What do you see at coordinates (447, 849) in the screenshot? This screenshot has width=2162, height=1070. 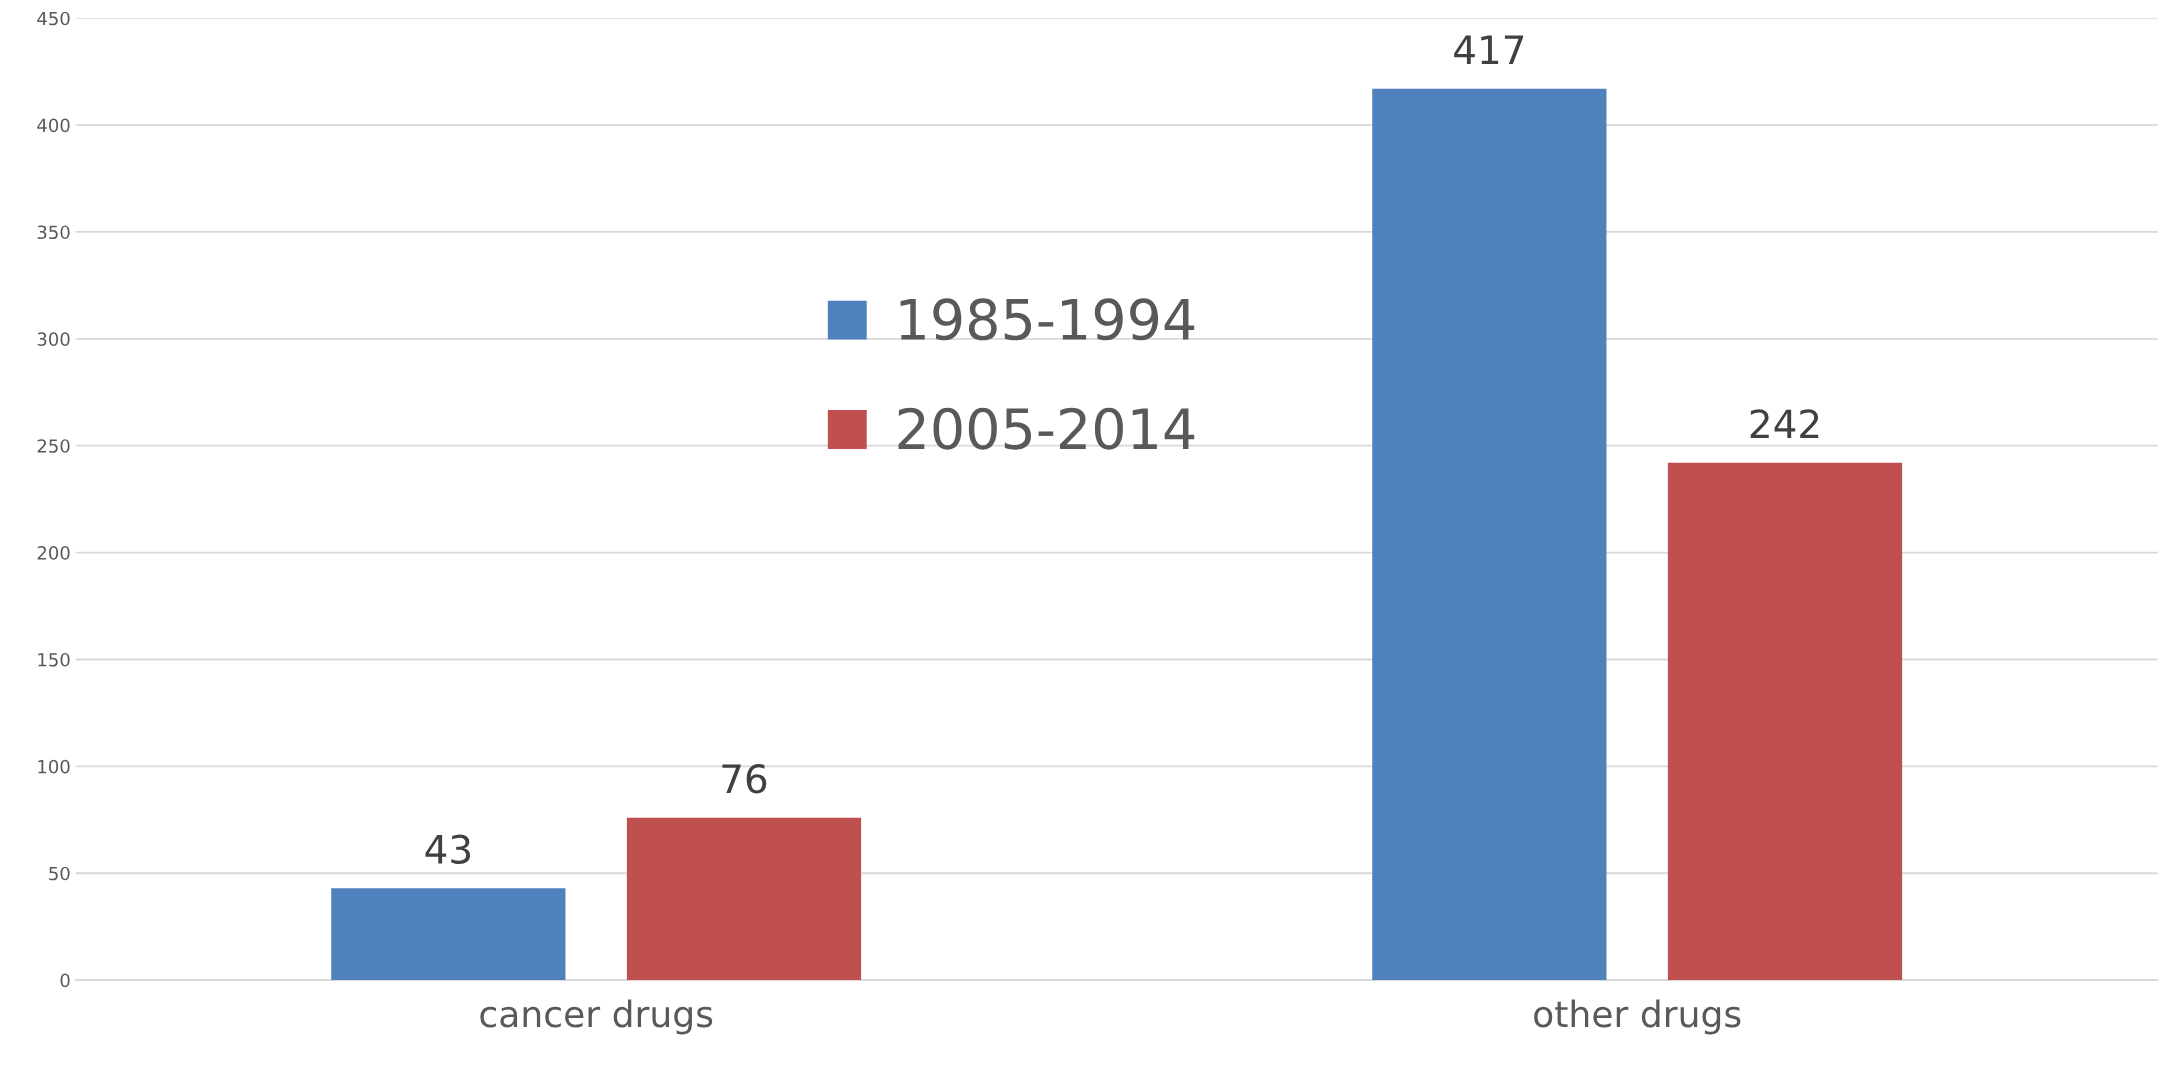 I see `data-label: 43` at bounding box center [447, 849].